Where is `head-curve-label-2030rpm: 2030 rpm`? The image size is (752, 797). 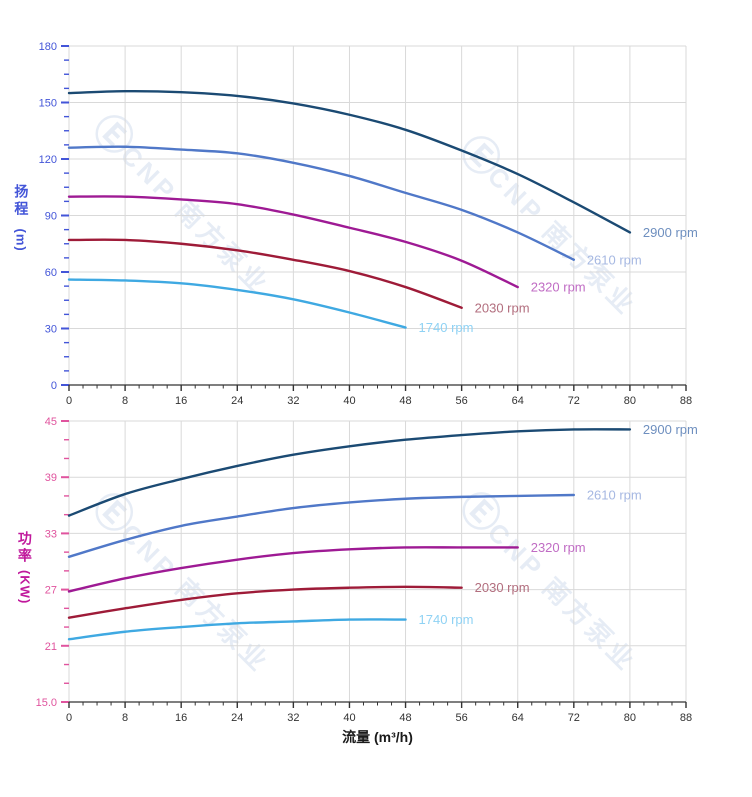 head-curve-label-2030rpm: 2030 rpm is located at coordinates (502, 307).